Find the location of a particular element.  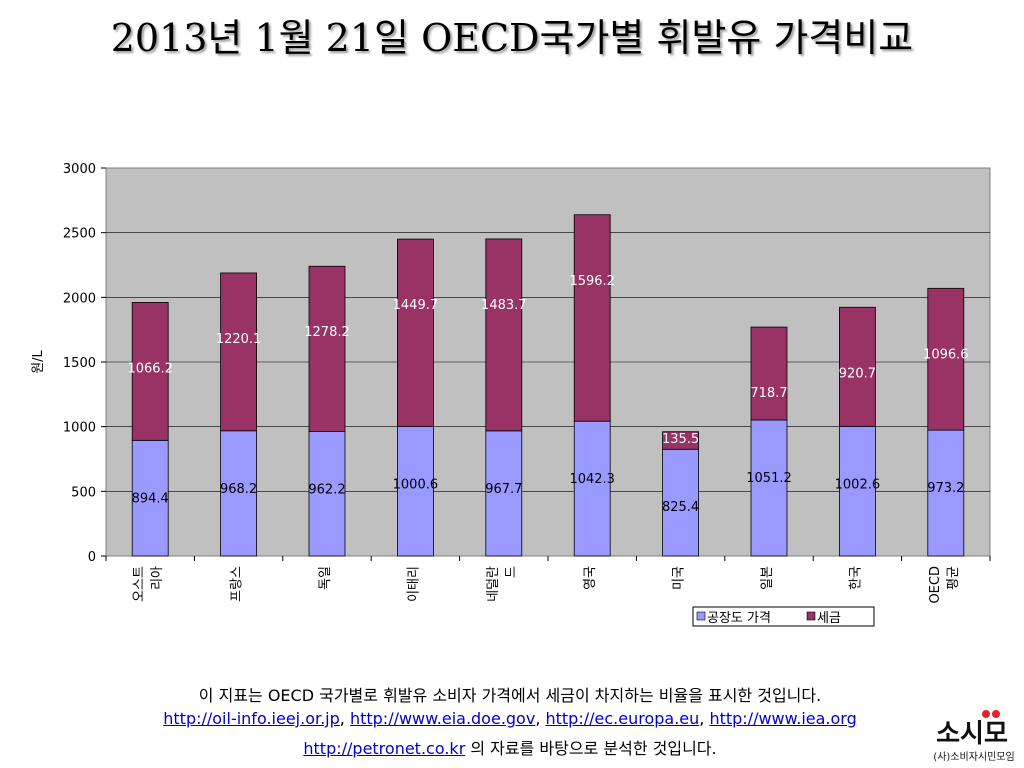

x-tick-label: 평균 is located at coordinates (953, 578).